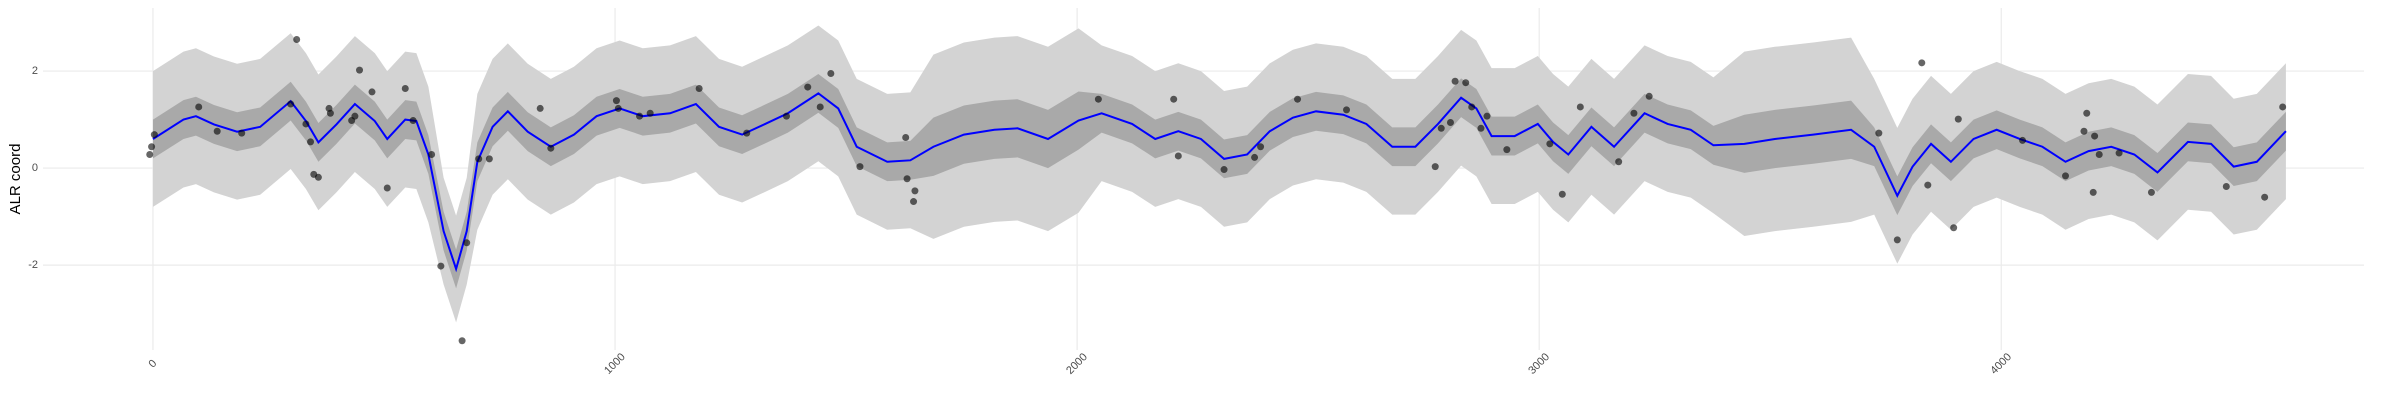 This screenshot has height=400, width=2400. What do you see at coordinates (2001, 364) in the screenshot?
I see `x-tick-label: 4000` at bounding box center [2001, 364].